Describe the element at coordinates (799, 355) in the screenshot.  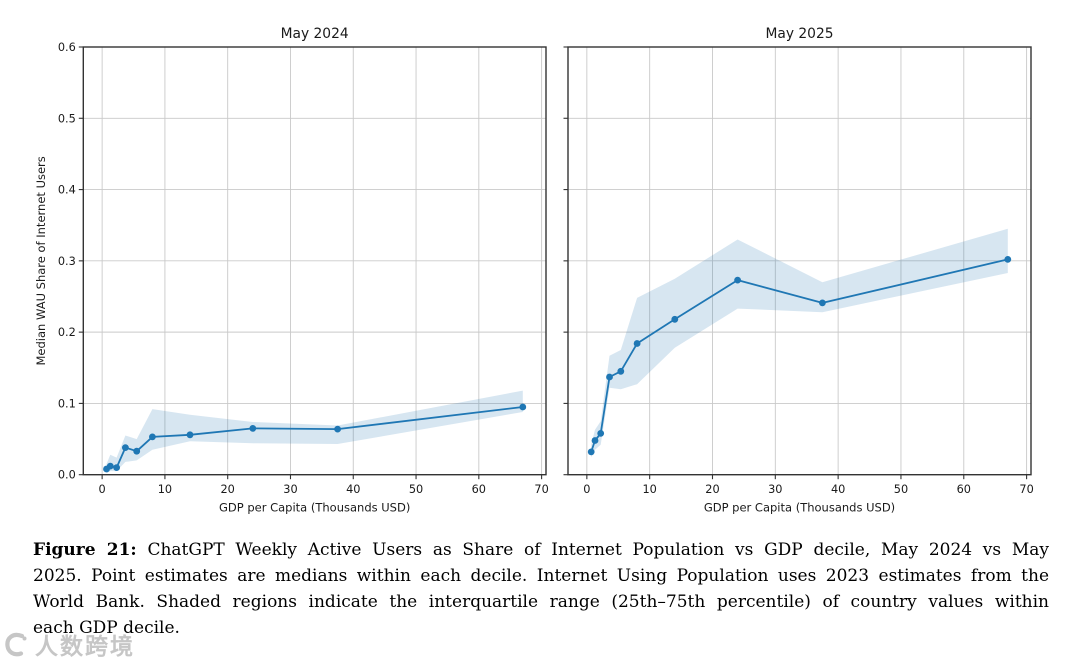
I see `median-line` at that location.